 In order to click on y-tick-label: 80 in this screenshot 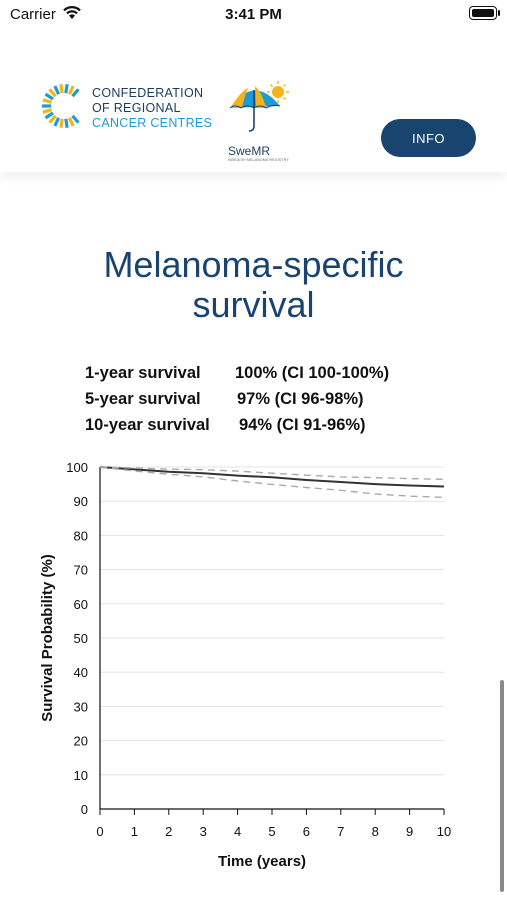, I will do `click(81, 535)`.